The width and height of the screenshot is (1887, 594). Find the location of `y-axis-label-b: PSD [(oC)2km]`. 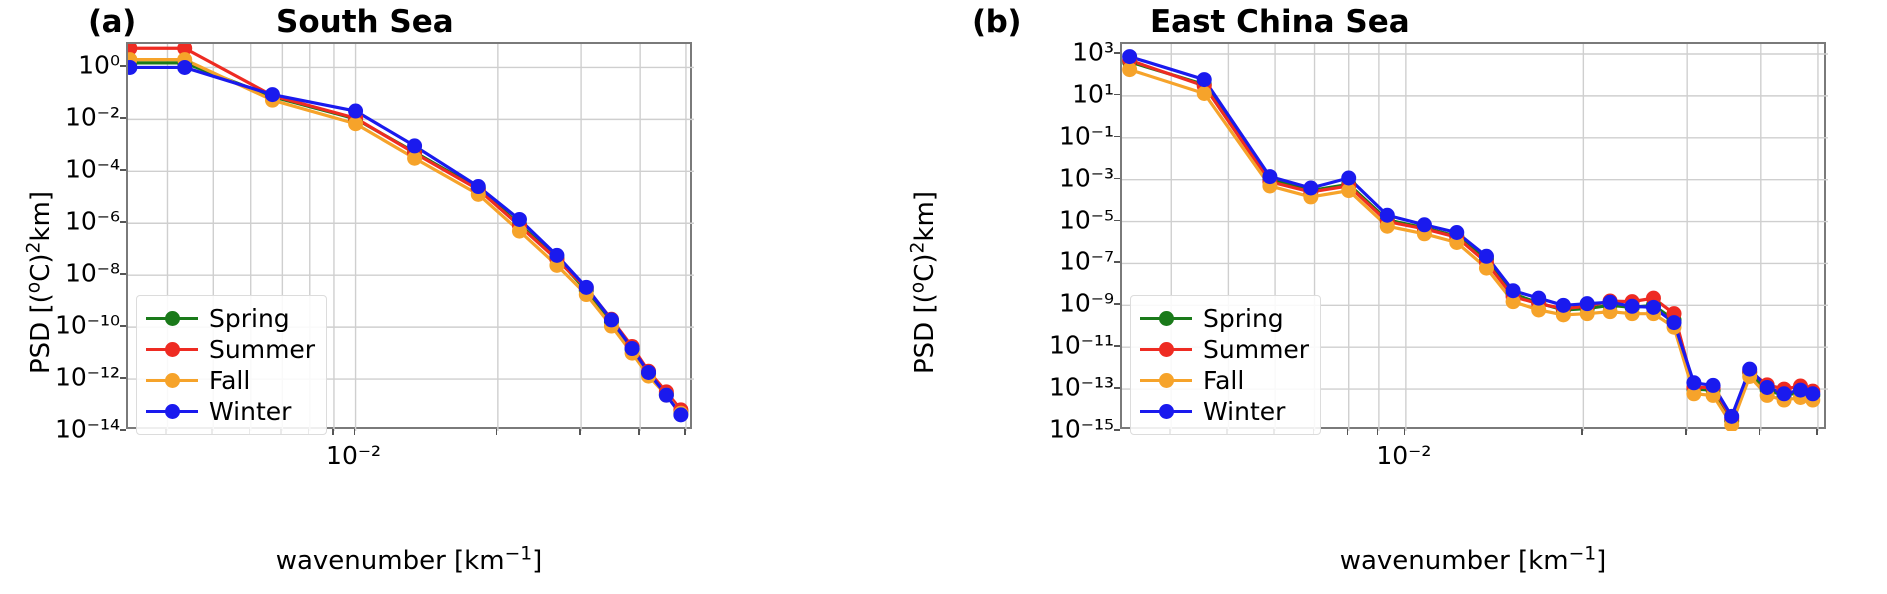

y-axis-label-b: PSD [(oC)2km] is located at coordinates (923, 282).